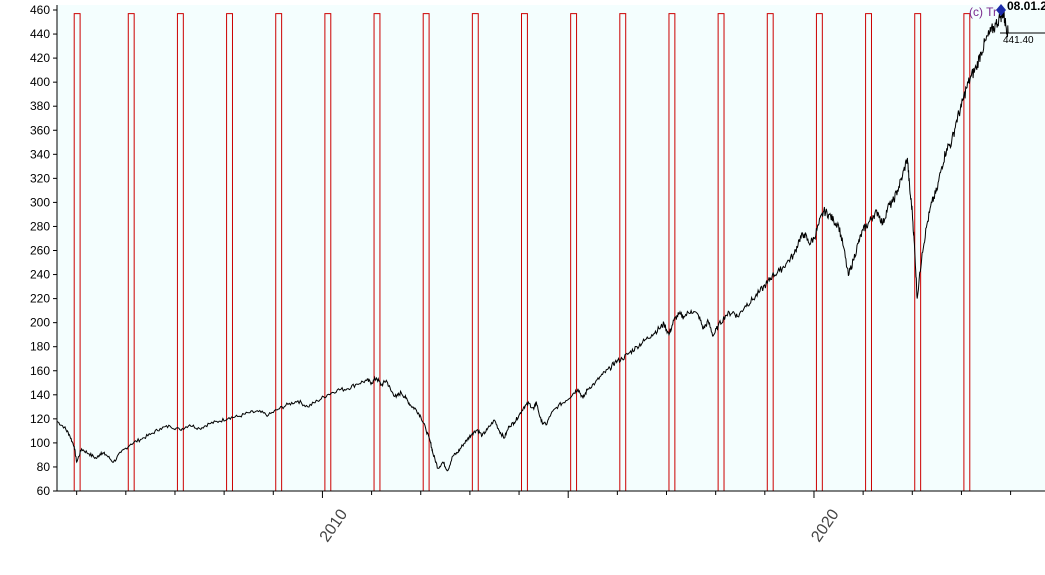  I want to click on y-tick-label: 180, so click(40, 347).